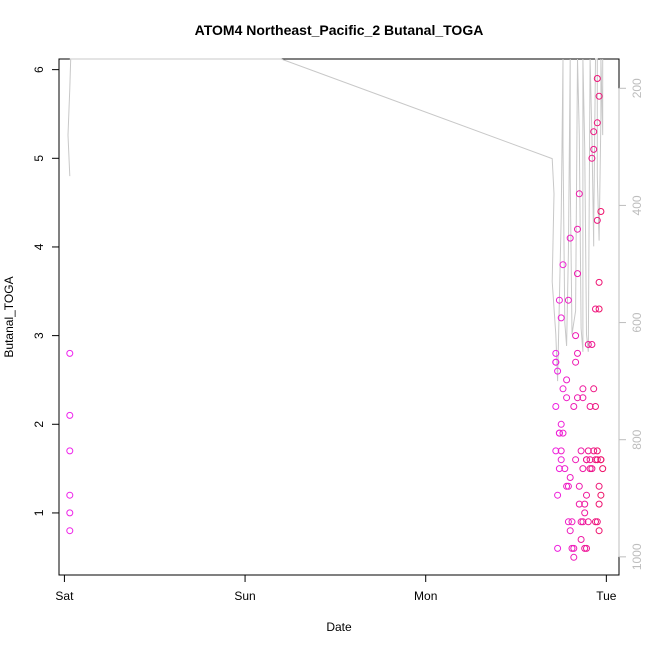 This screenshot has height=650, width=650. I want to click on y2-tick-label: 1000, so click(637, 556).